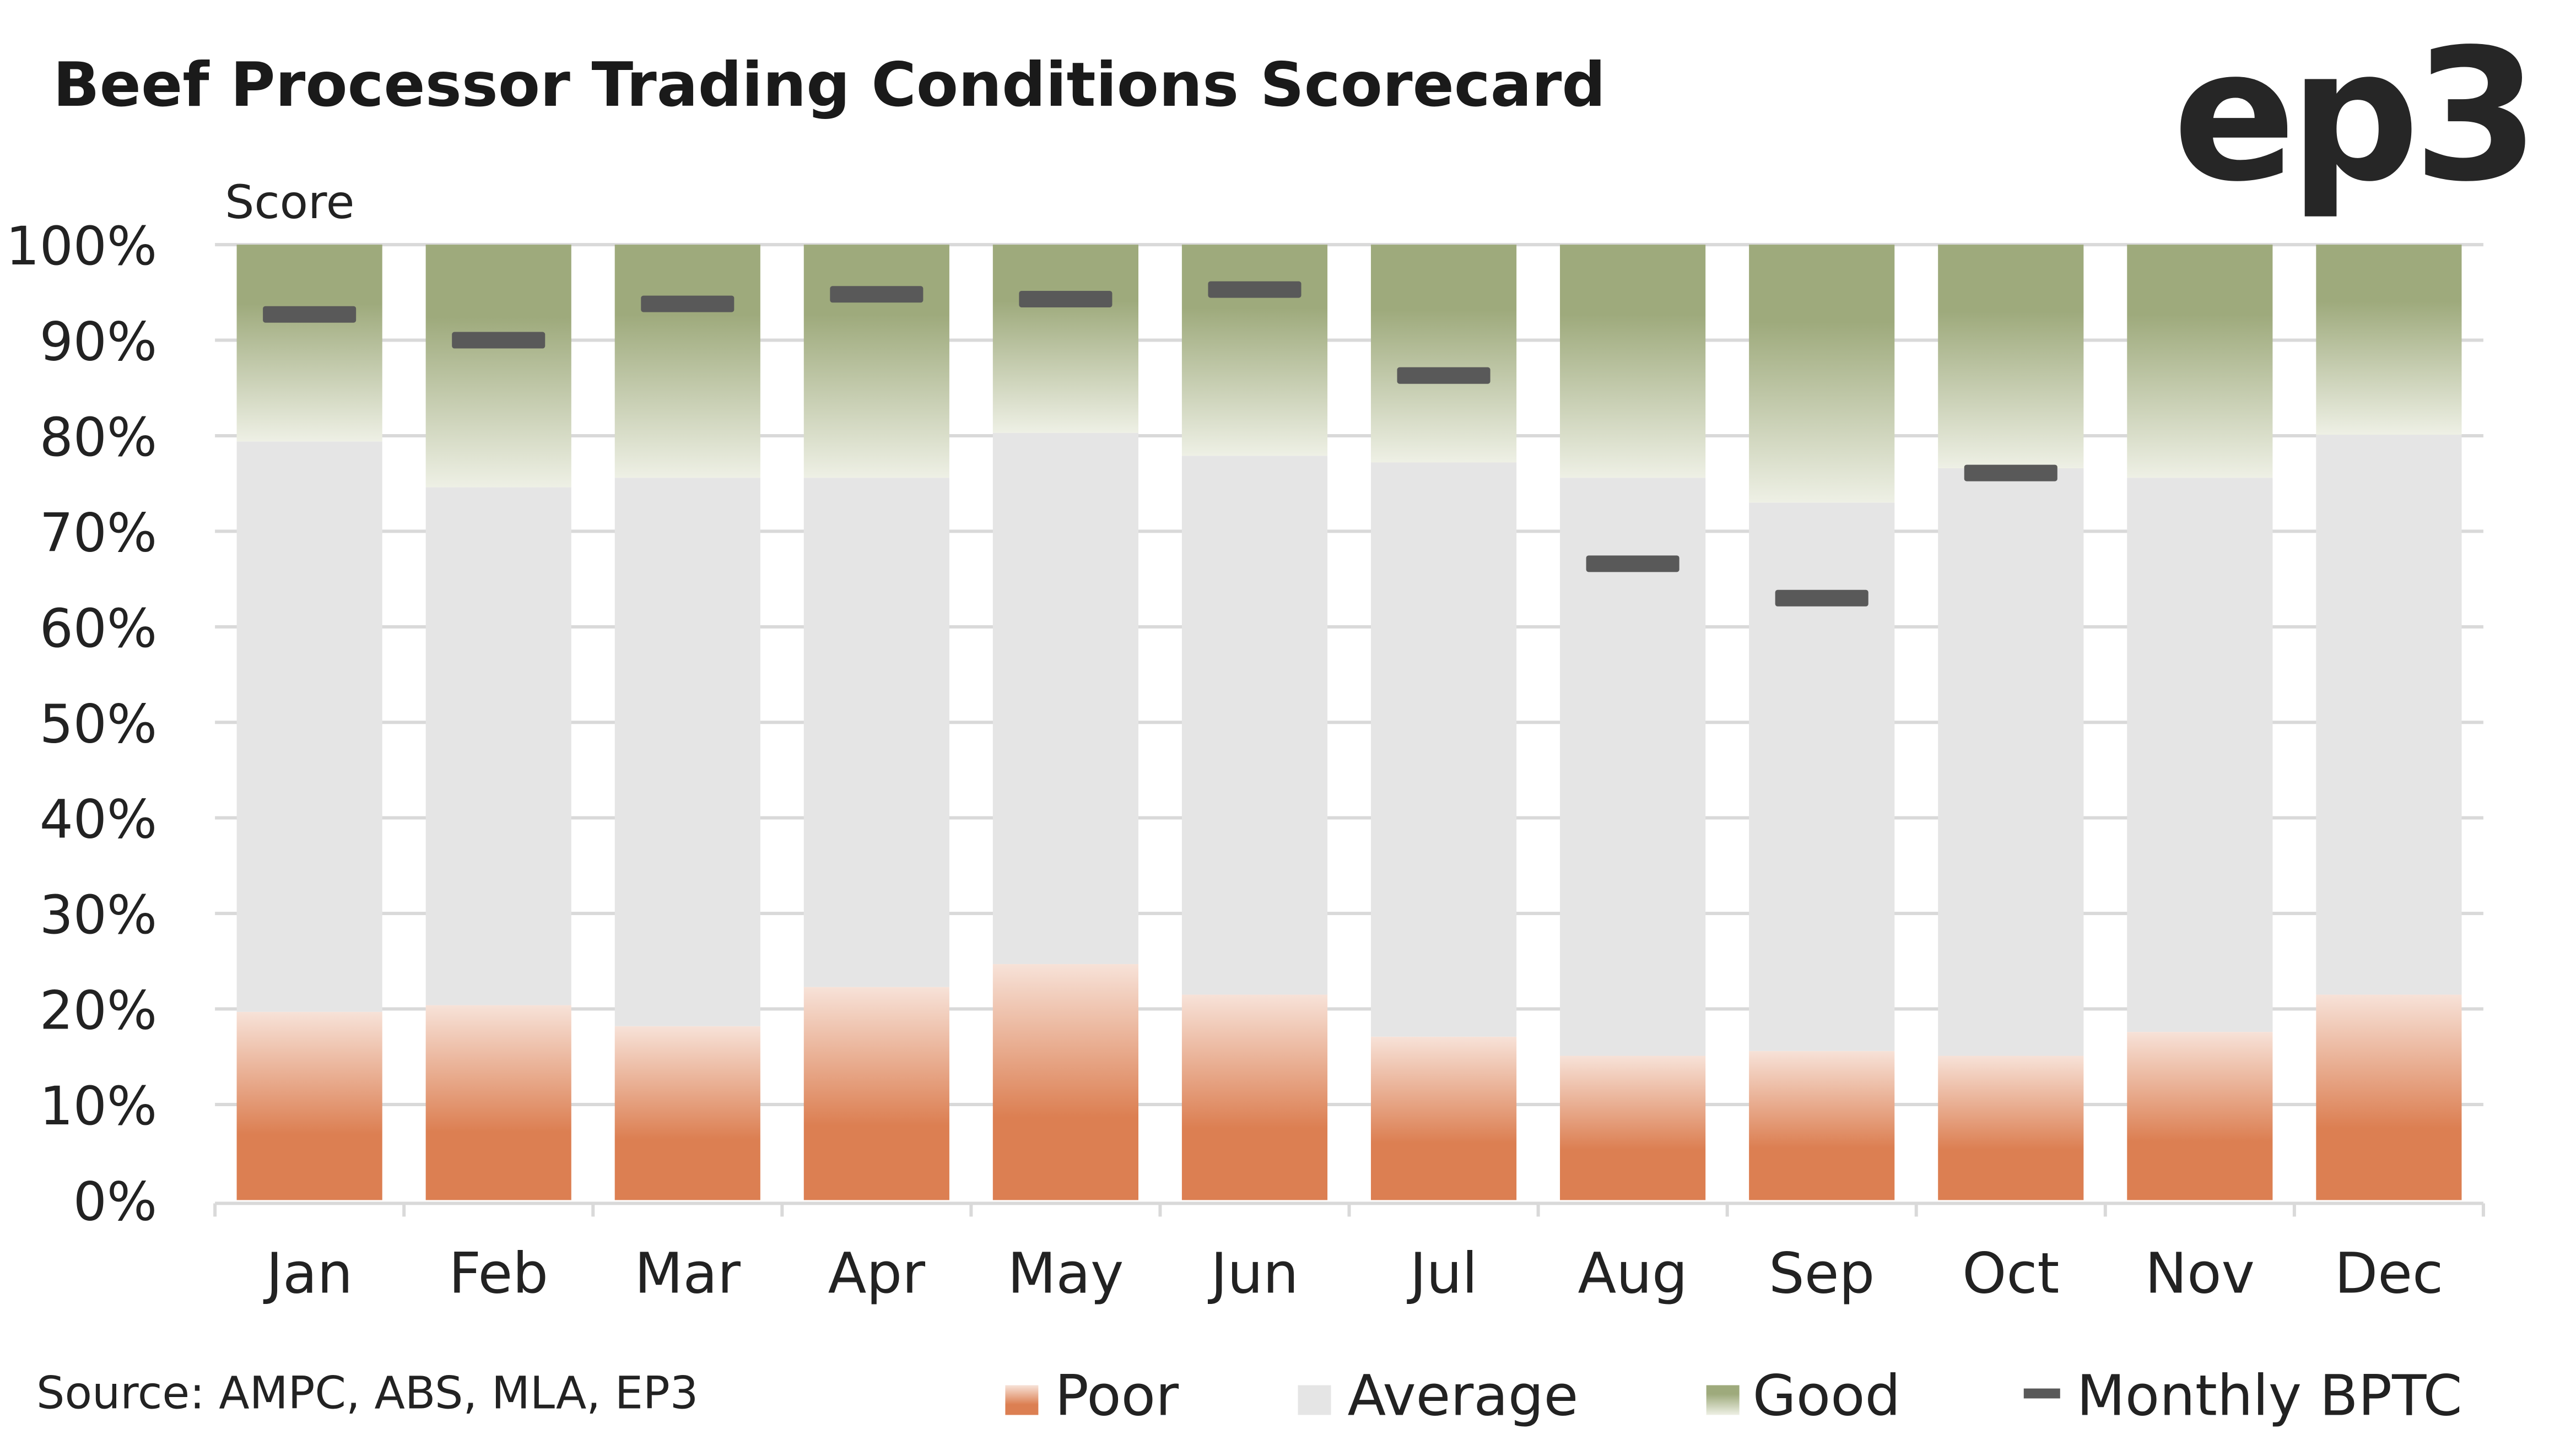 The height and width of the screenshot is (1429, 2576). Describe the element at coordinates (687, 1113) in the screenshot. I see `bar-poor-mar` at that location.